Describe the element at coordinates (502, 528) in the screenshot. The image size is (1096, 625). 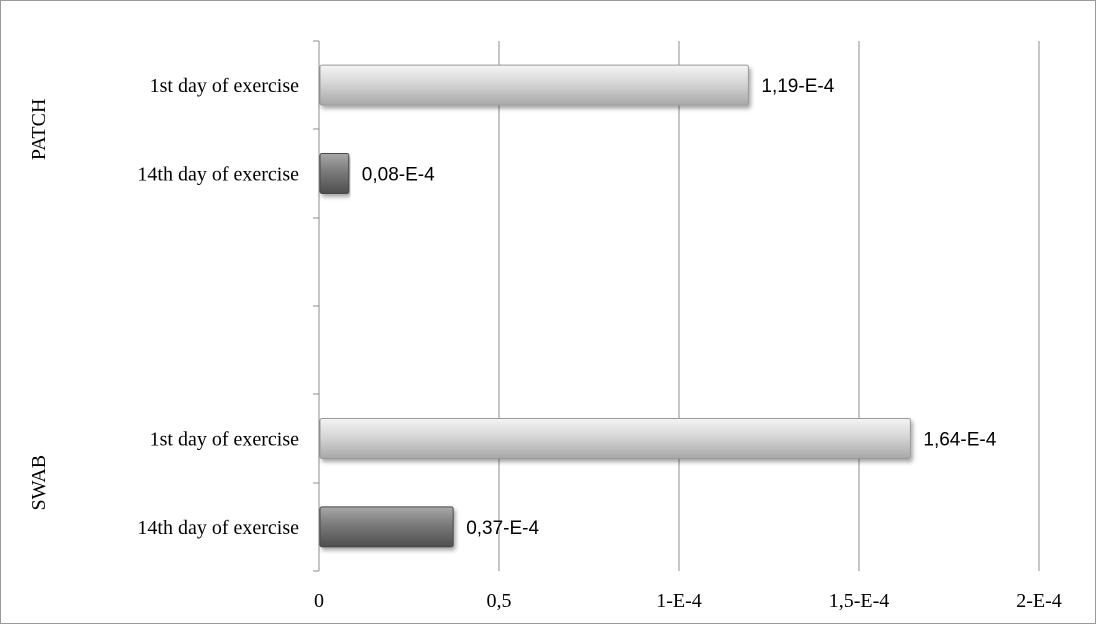
I see `data-label: 0,37-E-4` at that location.